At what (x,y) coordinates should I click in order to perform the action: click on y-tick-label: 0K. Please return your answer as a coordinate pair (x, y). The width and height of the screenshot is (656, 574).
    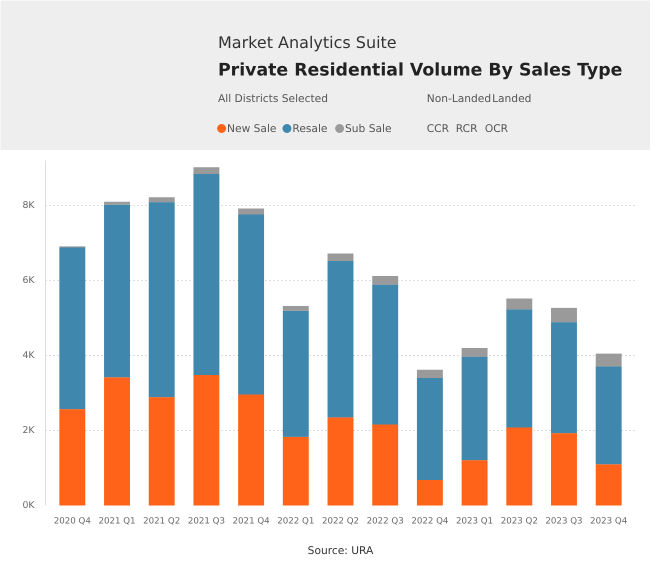
    Looking at the image, I should click on (29, 505).